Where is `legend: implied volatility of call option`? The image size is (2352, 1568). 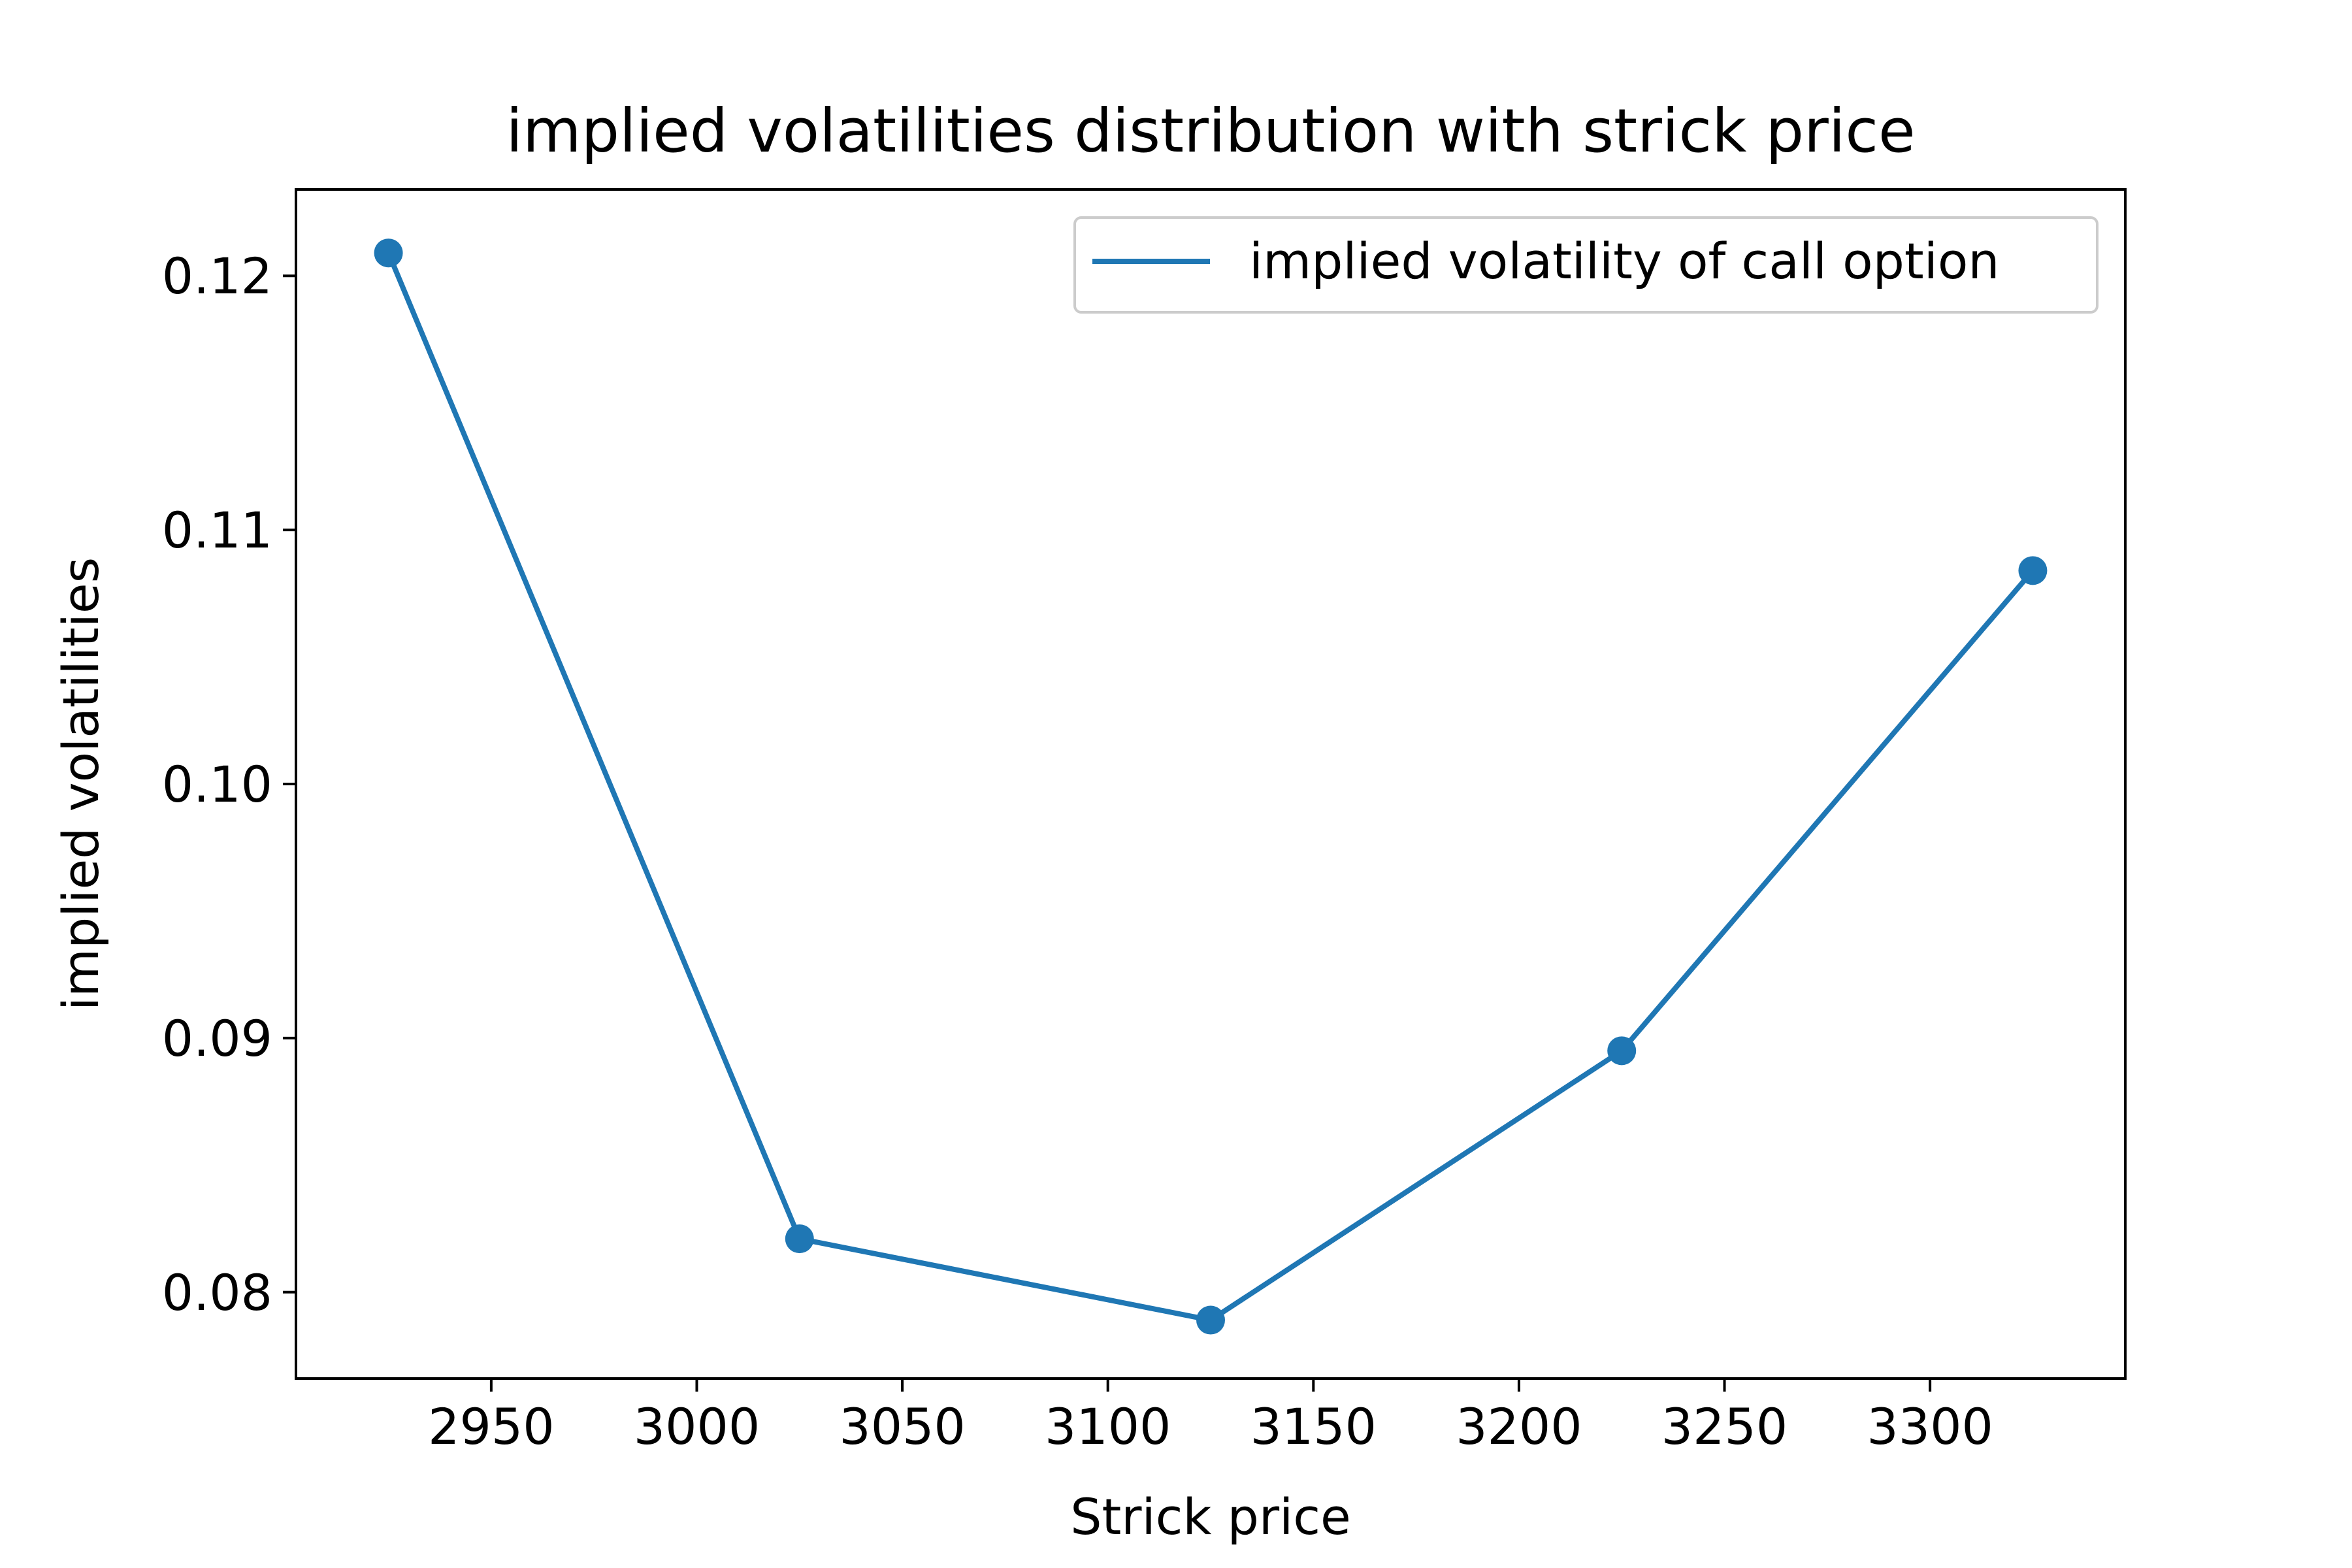
legend: implied volatility of call option is located at coordinates (1586, 265).